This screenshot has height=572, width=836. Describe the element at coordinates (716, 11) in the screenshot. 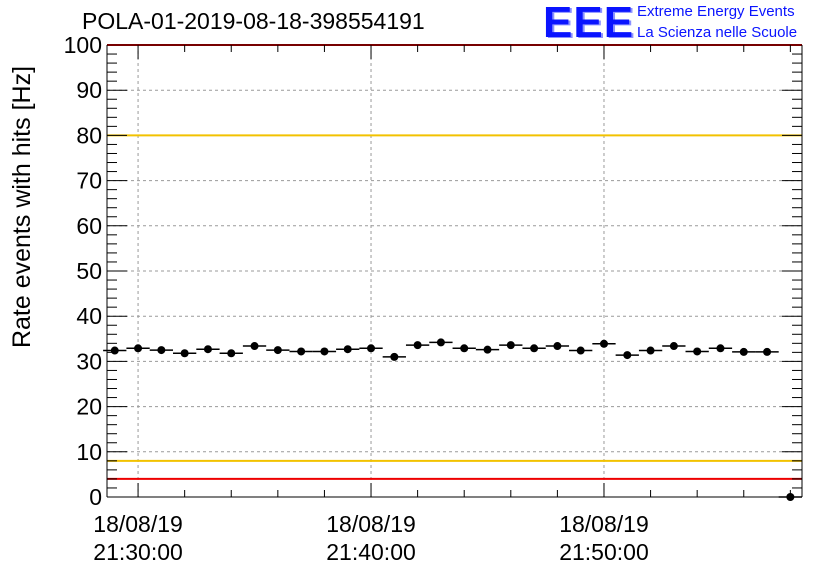

I see `logo-caption-line1: Extreme Energy Events` at that location.